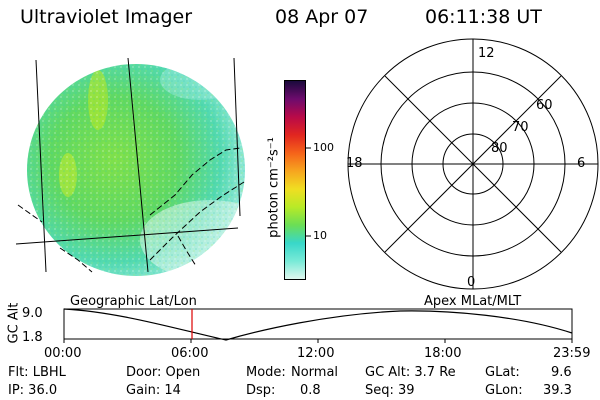  What do you see at coordinates (320, 235) in the screenshot?
I see `colorbar-tick-10: 10` at bounding box center [320, 235].